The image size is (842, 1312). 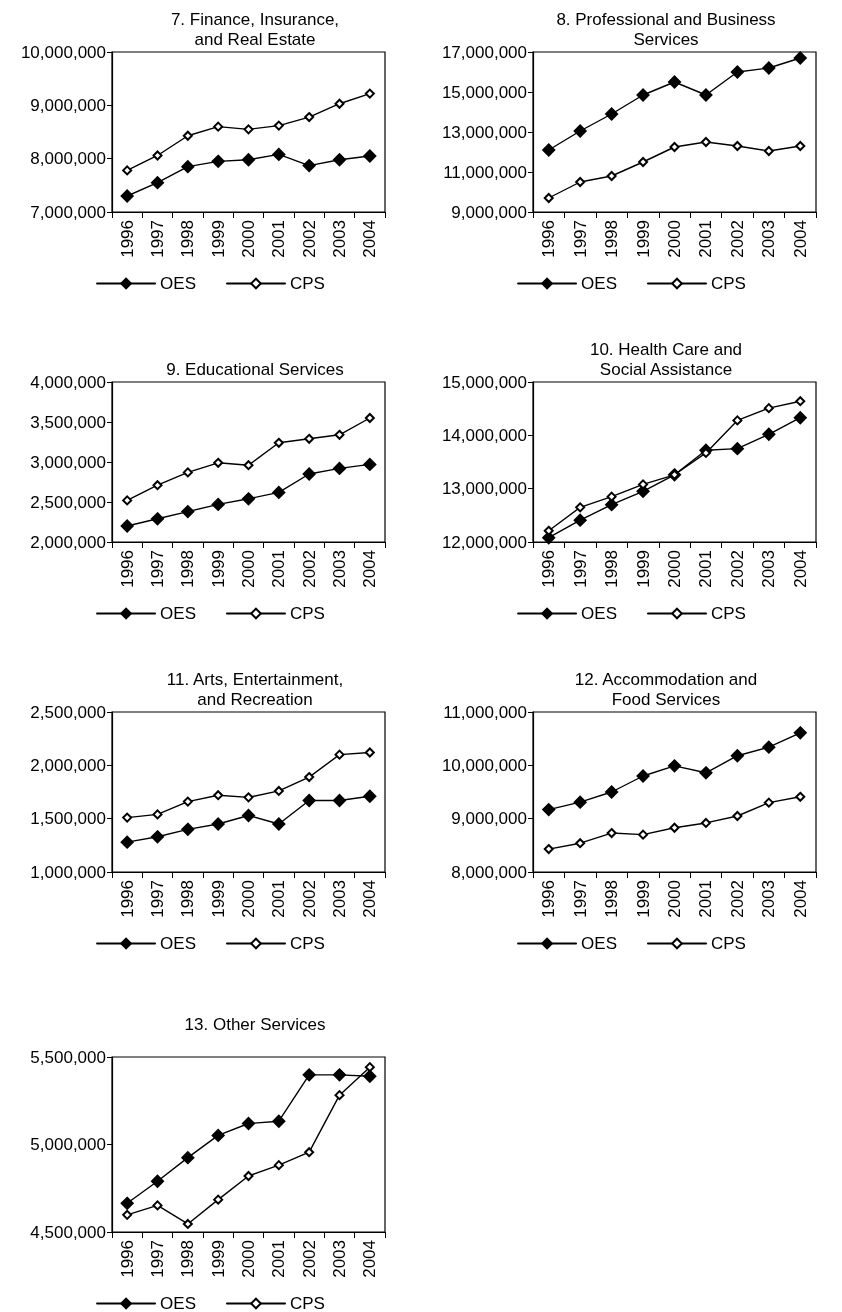 I want to click on chart-title: 11. Arts, Entertainment, and Recreation, so click(x=255, y=689).